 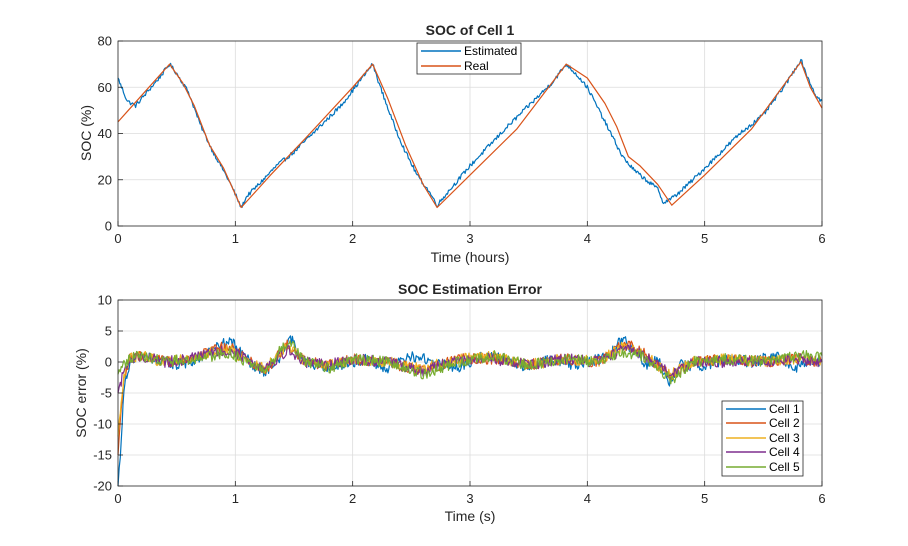 What do you see at coordinates (784, 423) in the screenshot?
I see `error-legend-label-cell-2: Cell 2` at bounding box center [784, 423].